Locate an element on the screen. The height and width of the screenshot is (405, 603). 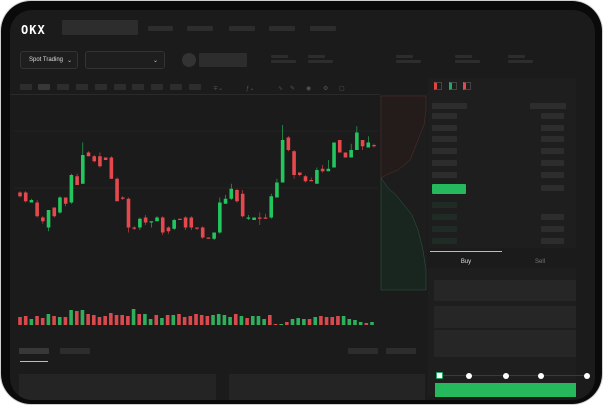
search-bar is located at coordinates (100, 27).